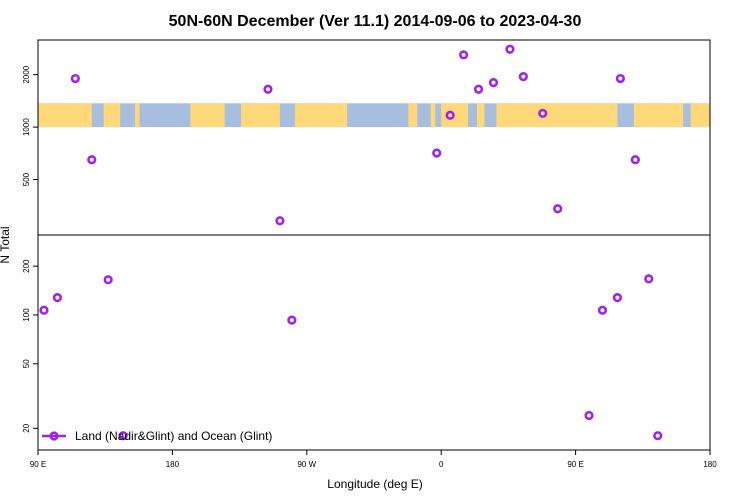  What do you see at coordinates (374, 484) in the screenshot?
I see `x-axis-label: Longitude (deg E)` at bounding box center [374, 484].